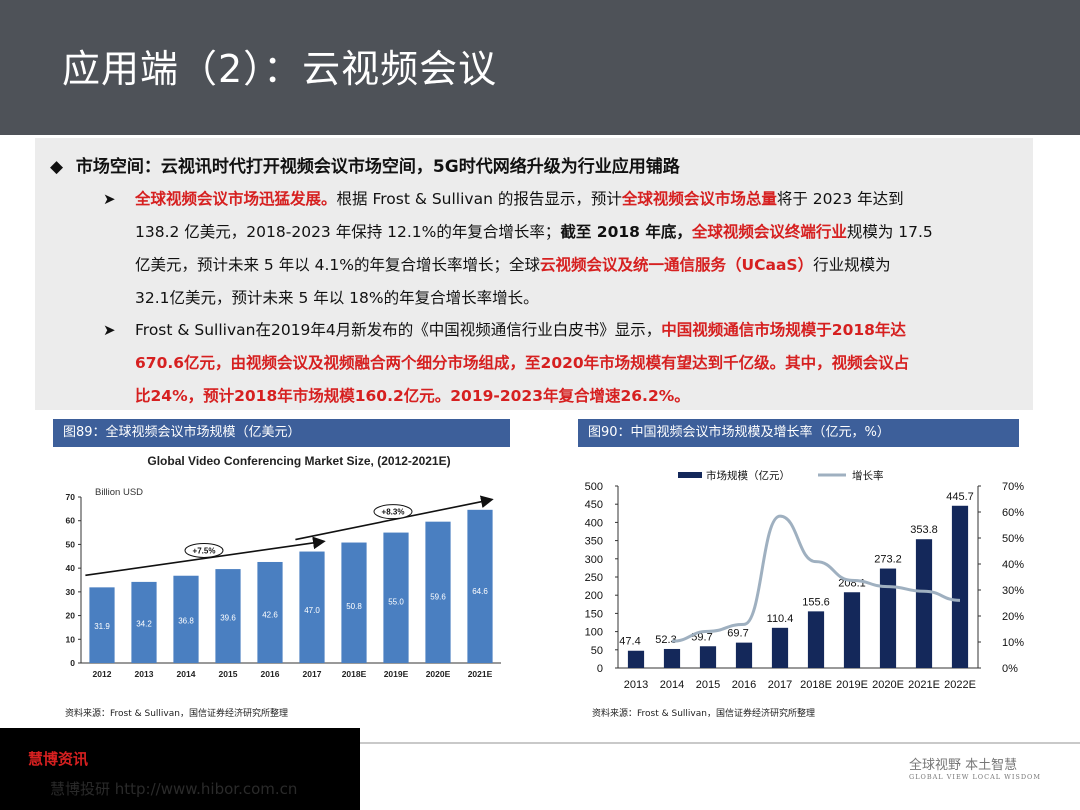 The image size is (1080, 810). What do you see at coordinates (1013, 591) in the screenshot?
I see `y2-tick-label: 30%` at bounding box center [1013, 591].